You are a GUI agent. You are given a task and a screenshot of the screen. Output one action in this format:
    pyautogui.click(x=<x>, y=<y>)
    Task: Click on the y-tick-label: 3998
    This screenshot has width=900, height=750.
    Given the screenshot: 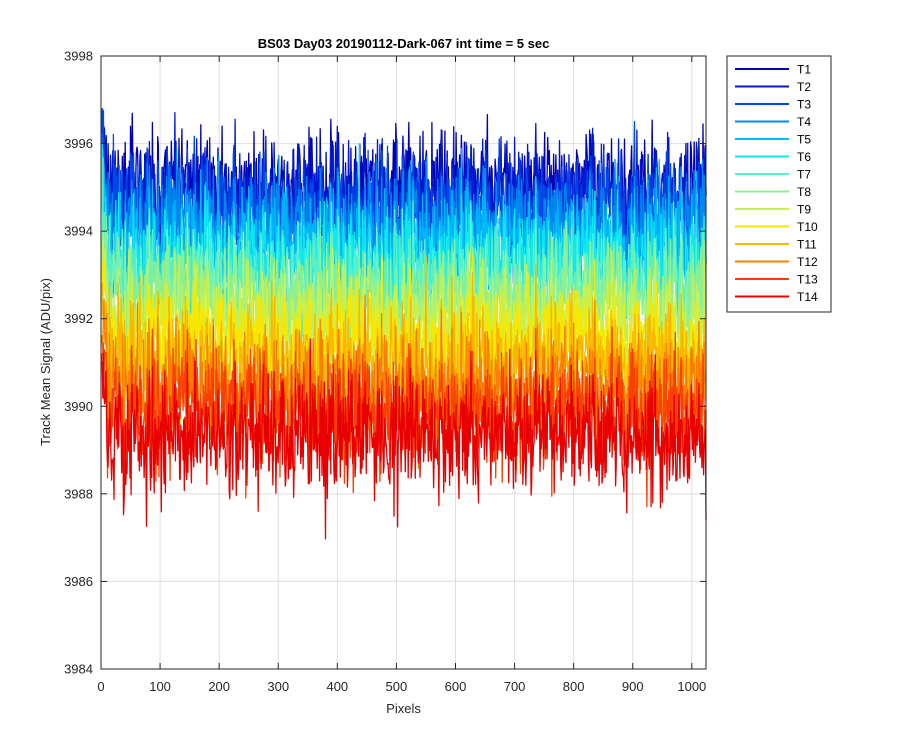 What is the action you would take?
    pyautogui.click(x=78, y=56)
    